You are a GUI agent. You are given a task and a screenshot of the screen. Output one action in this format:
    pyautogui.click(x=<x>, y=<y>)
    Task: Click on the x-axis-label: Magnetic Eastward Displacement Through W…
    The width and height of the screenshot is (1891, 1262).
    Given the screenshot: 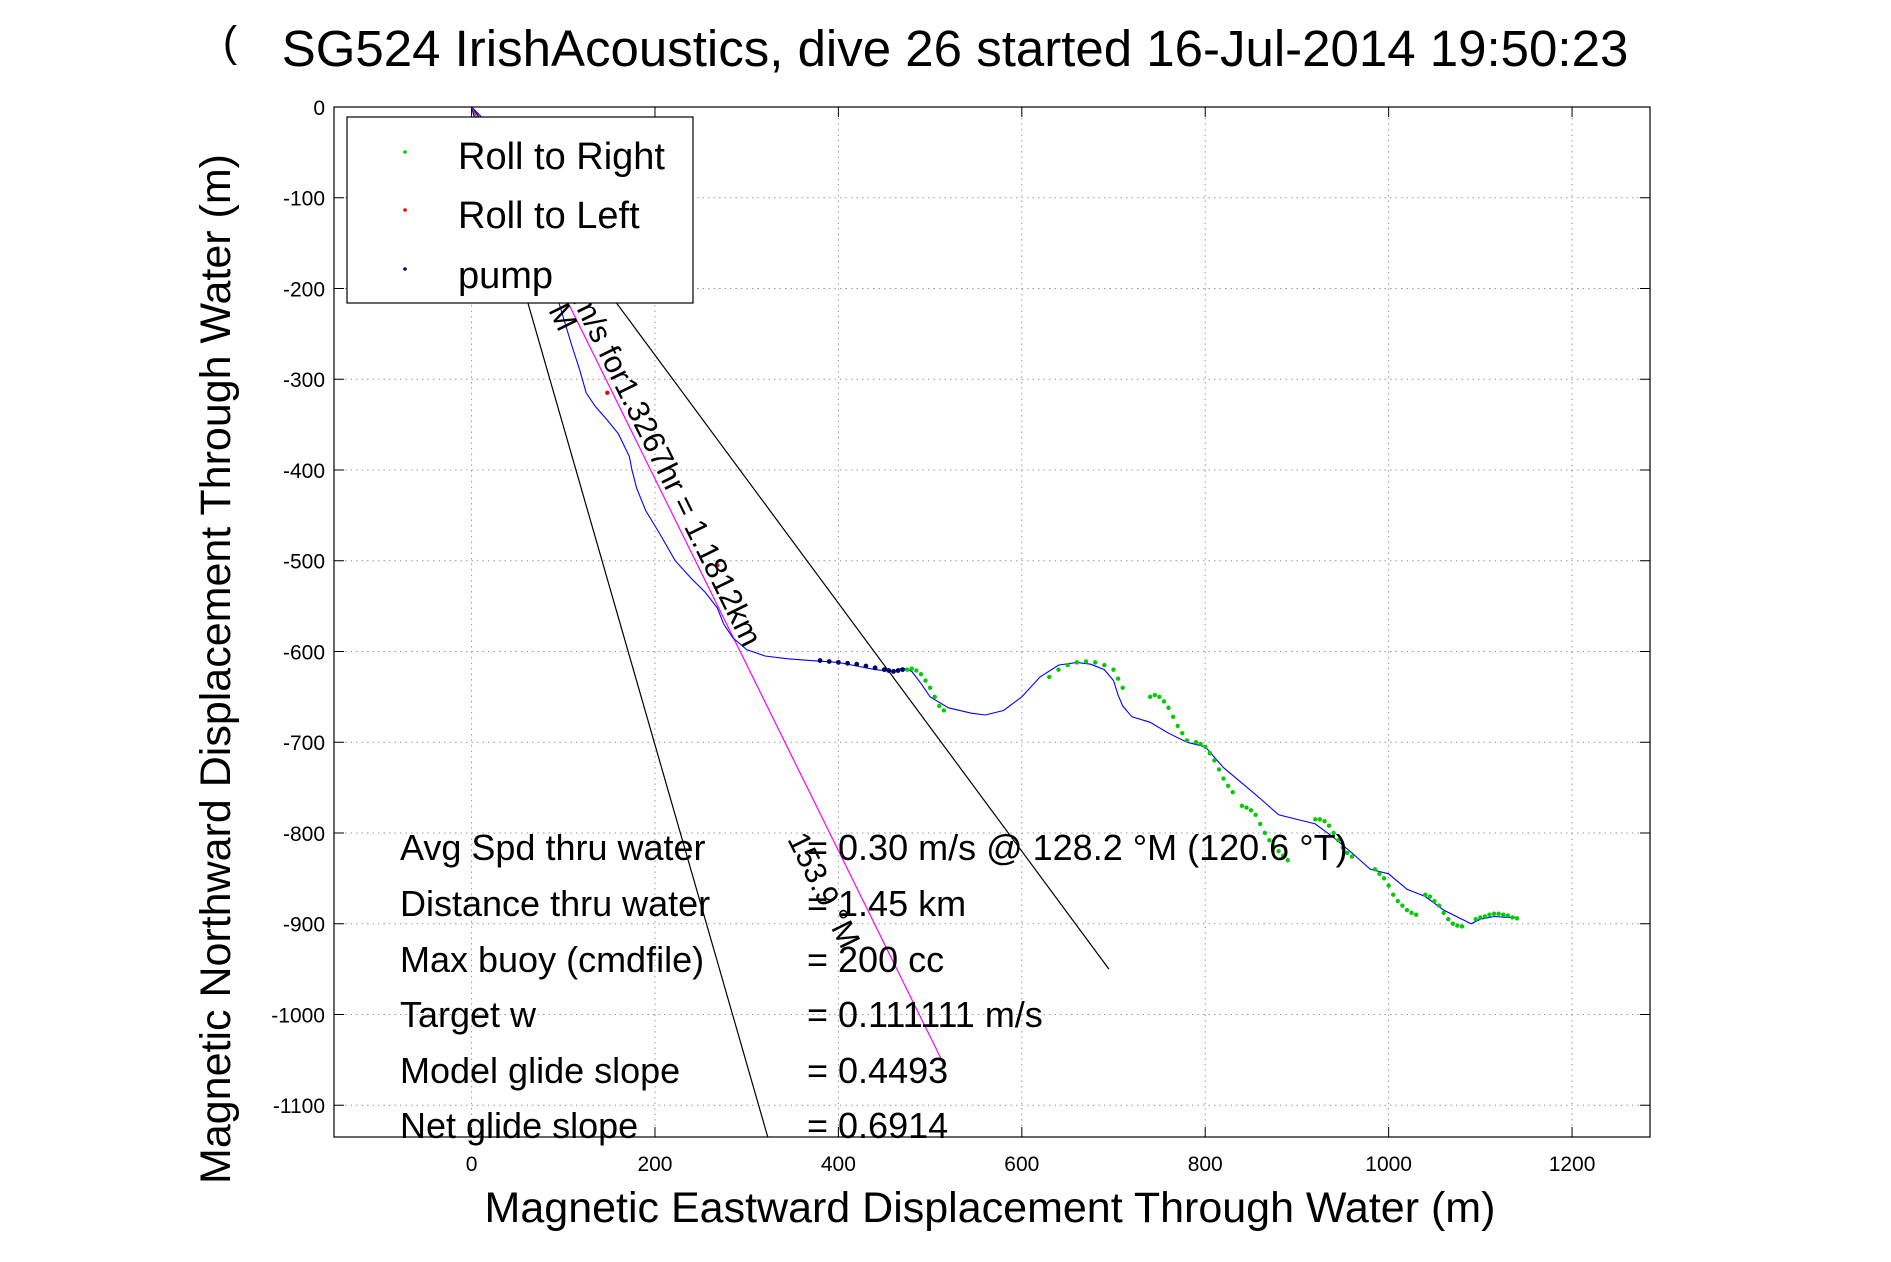 What is the action you would take?
    pyautogui.click(x=990, y=1208)
    